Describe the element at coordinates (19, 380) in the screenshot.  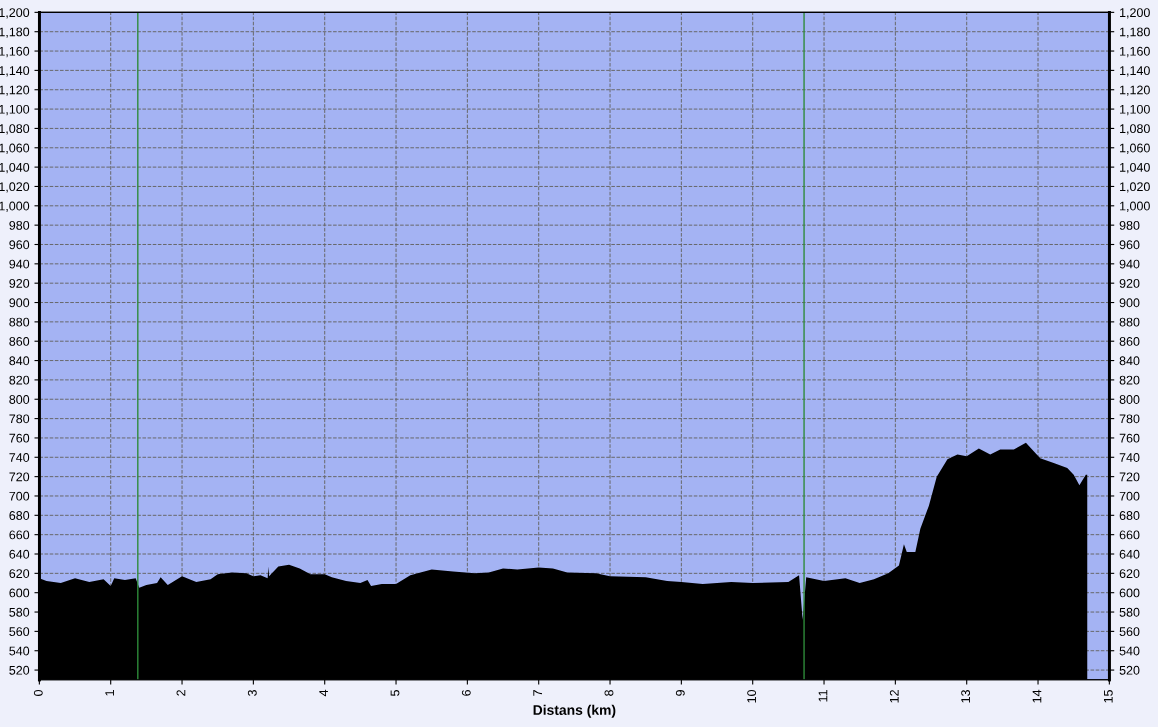
I see `y-tick-label: 820` at that location.